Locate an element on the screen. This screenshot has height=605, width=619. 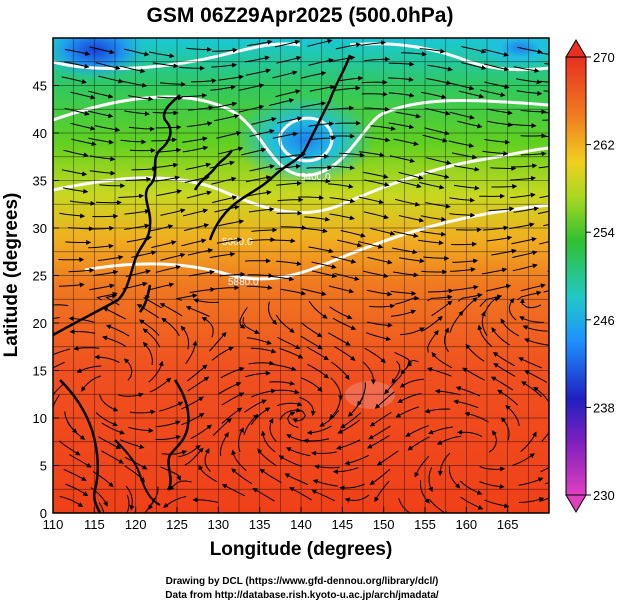
y-axis-label: Latitude (degrees) is located at coordinates (11, 275).